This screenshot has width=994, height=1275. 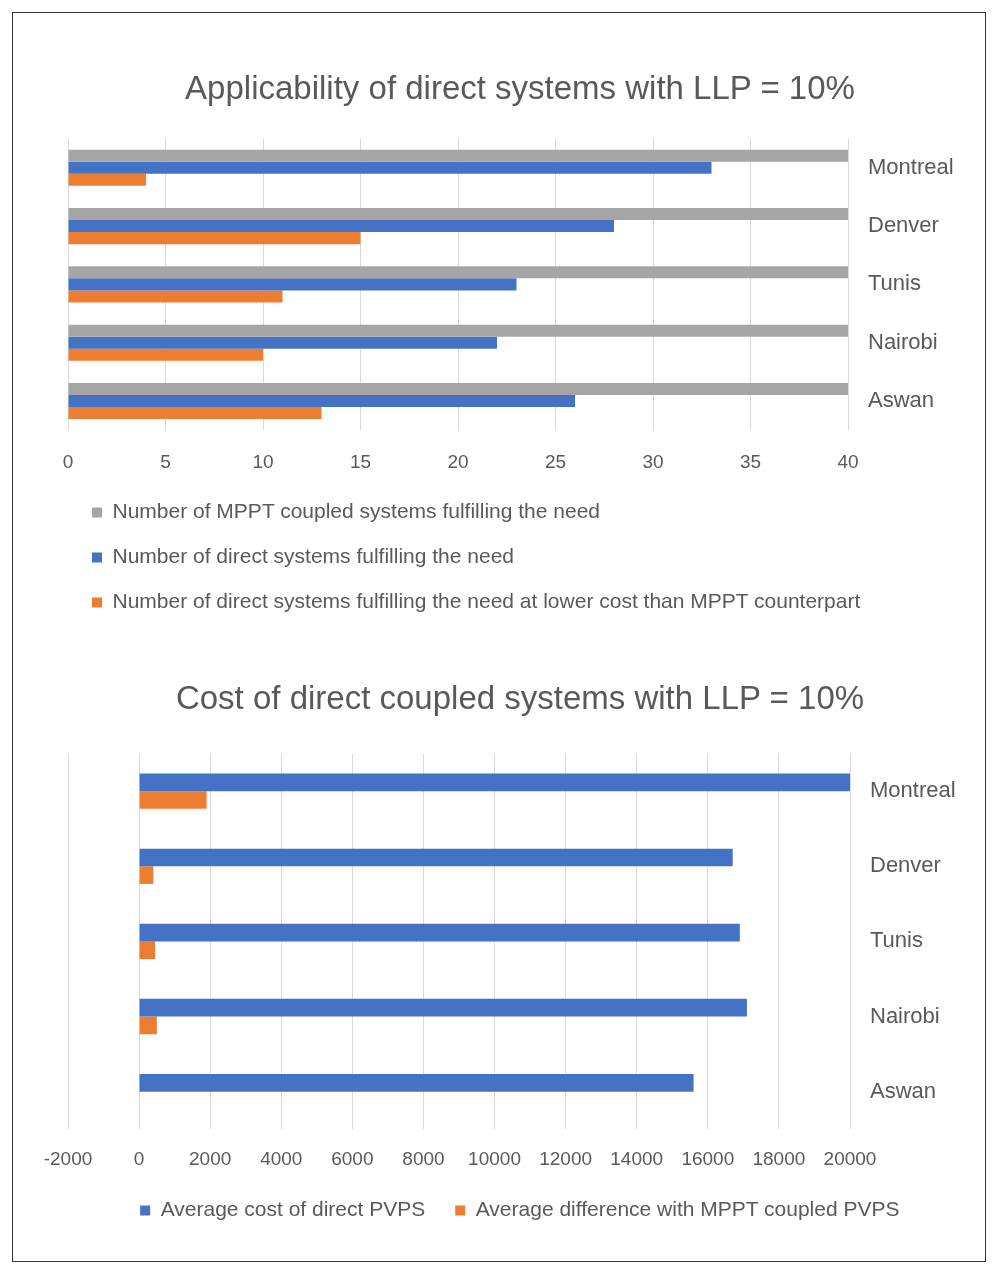 I want to click on x-tick-label: 2000, so click(x=210, y=1158).